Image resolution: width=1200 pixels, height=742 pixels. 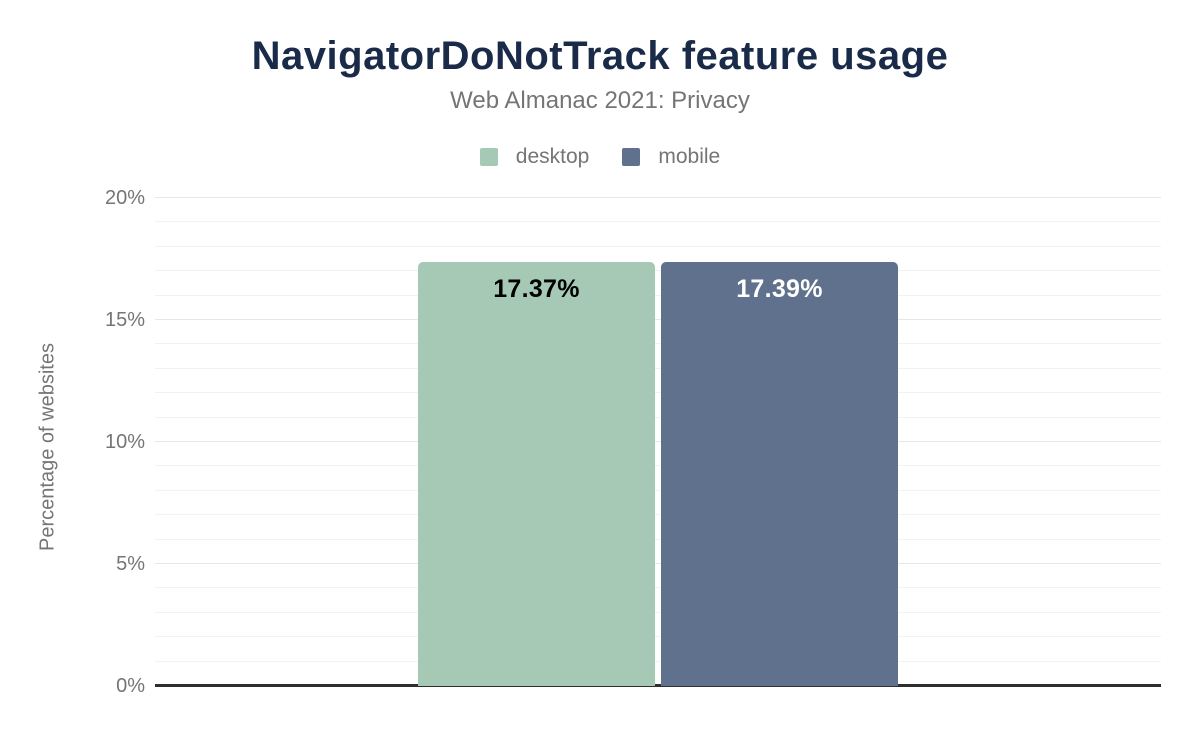 What do you see at coordinates (124, 320) in the screenshot?
I see `y-tick-label: 15%` at bounding box center [124, 320].